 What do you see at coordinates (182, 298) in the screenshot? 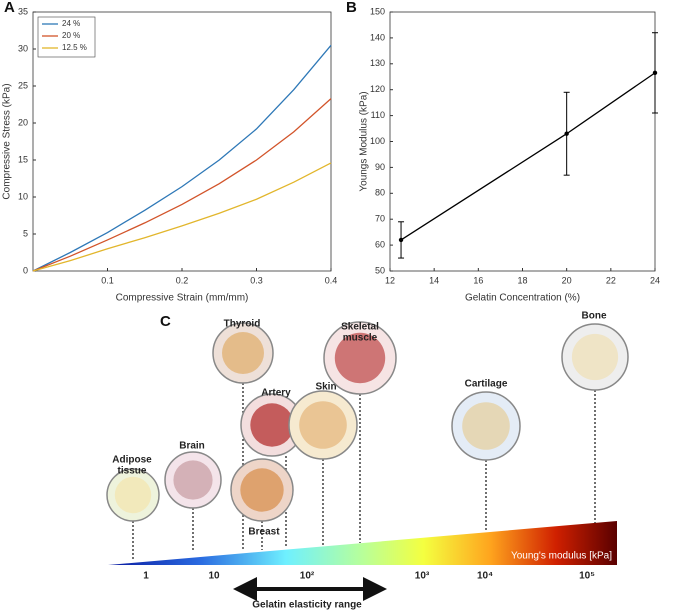
I see `x-axis-label: Compressive Strain (mm/mm)` at bounding box center [182, 298].